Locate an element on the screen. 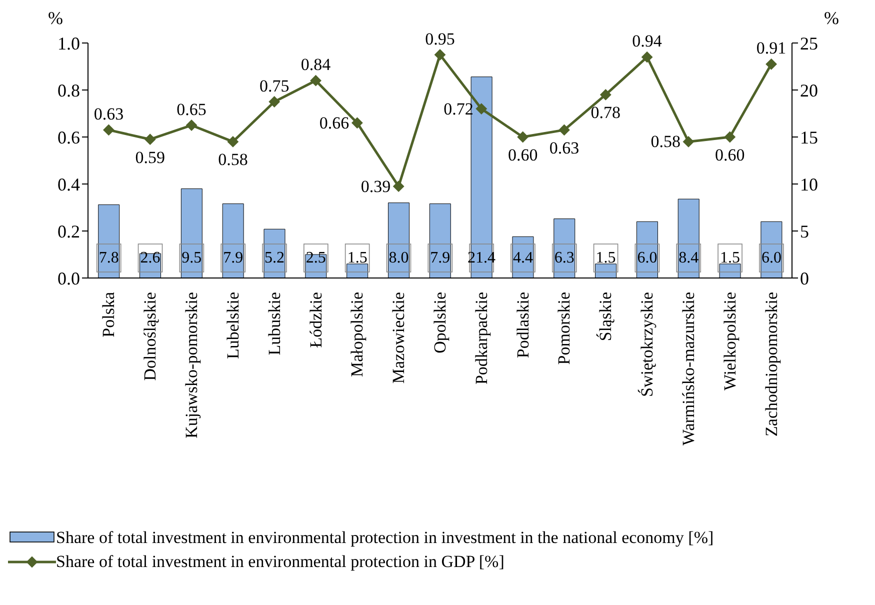 The height and width of the screenshot is (605, 875). x-tick-label: Kujawsko-pomorskie is located at coordinates (192, 365).